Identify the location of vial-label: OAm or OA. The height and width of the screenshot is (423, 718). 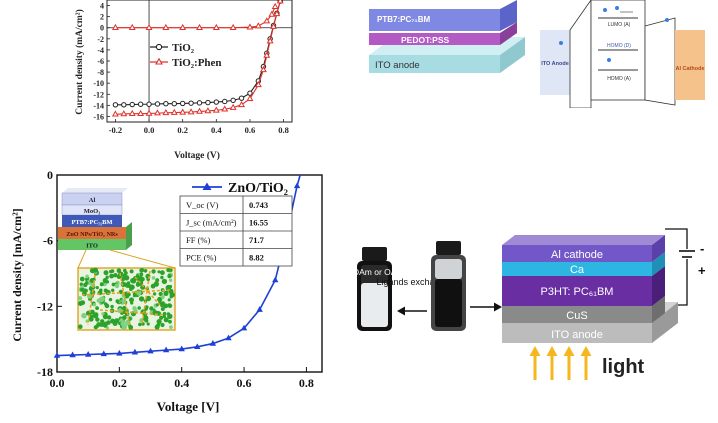
(375, 272).